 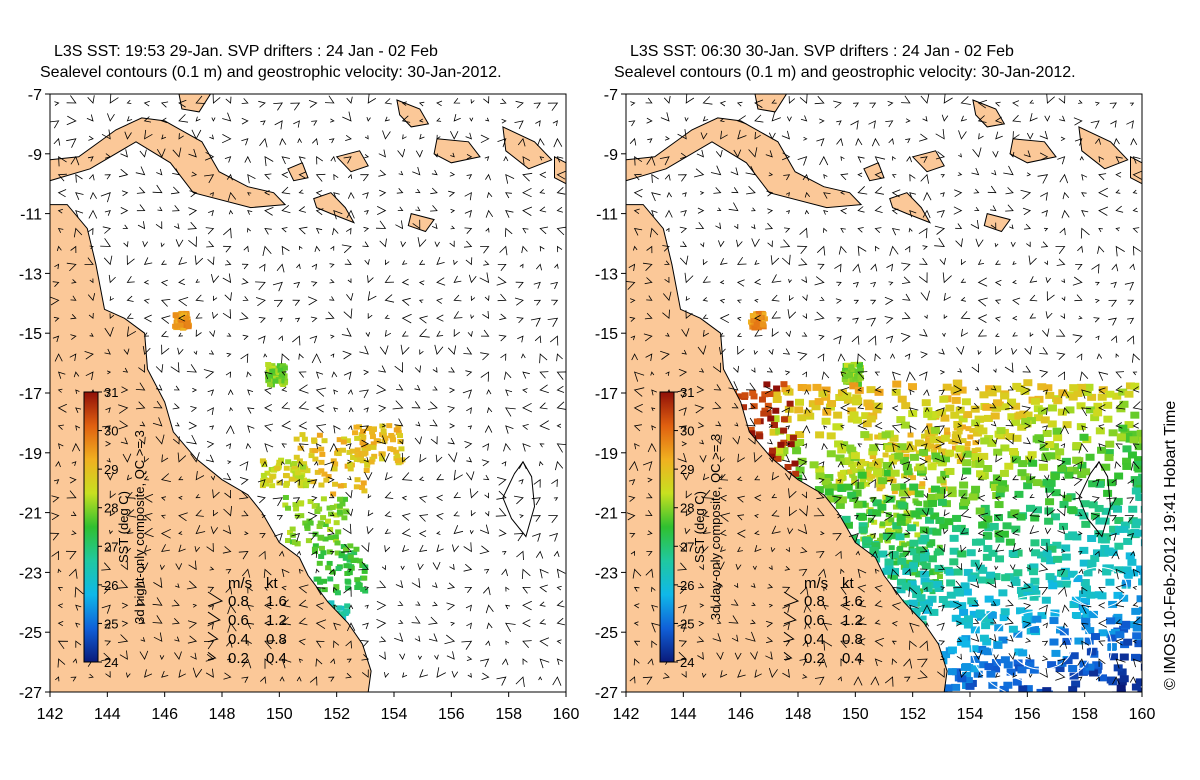 What do you see at coordinates (91, 527) in the screenshot?
I see `colorbar` at bounding box center [91, 527].